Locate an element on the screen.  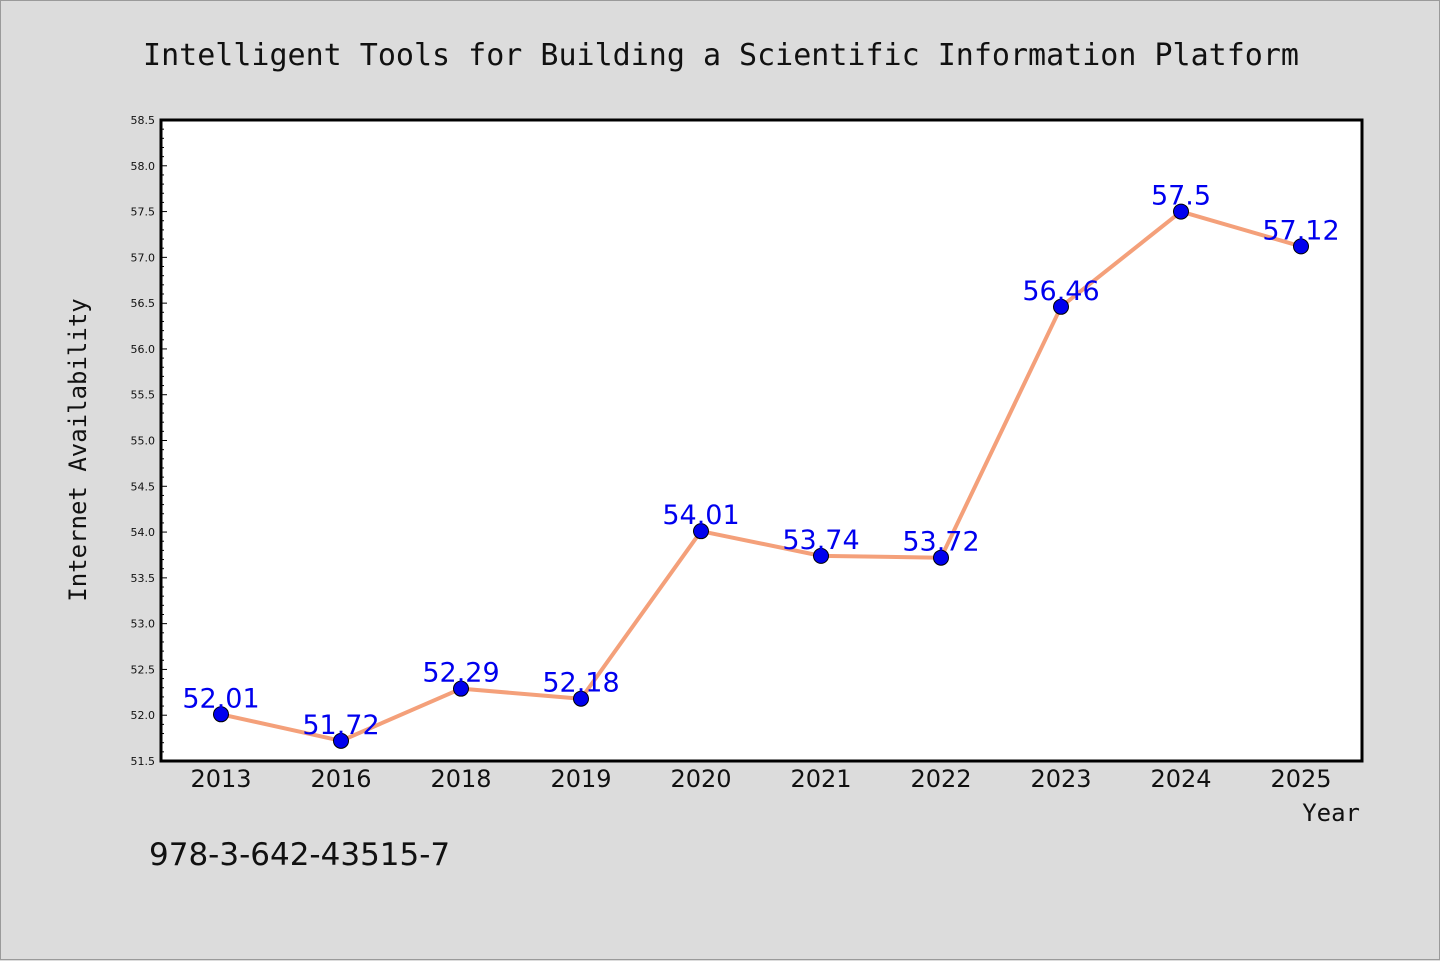
y-tick-label: 55.5 is located at coordinates (143, 395).